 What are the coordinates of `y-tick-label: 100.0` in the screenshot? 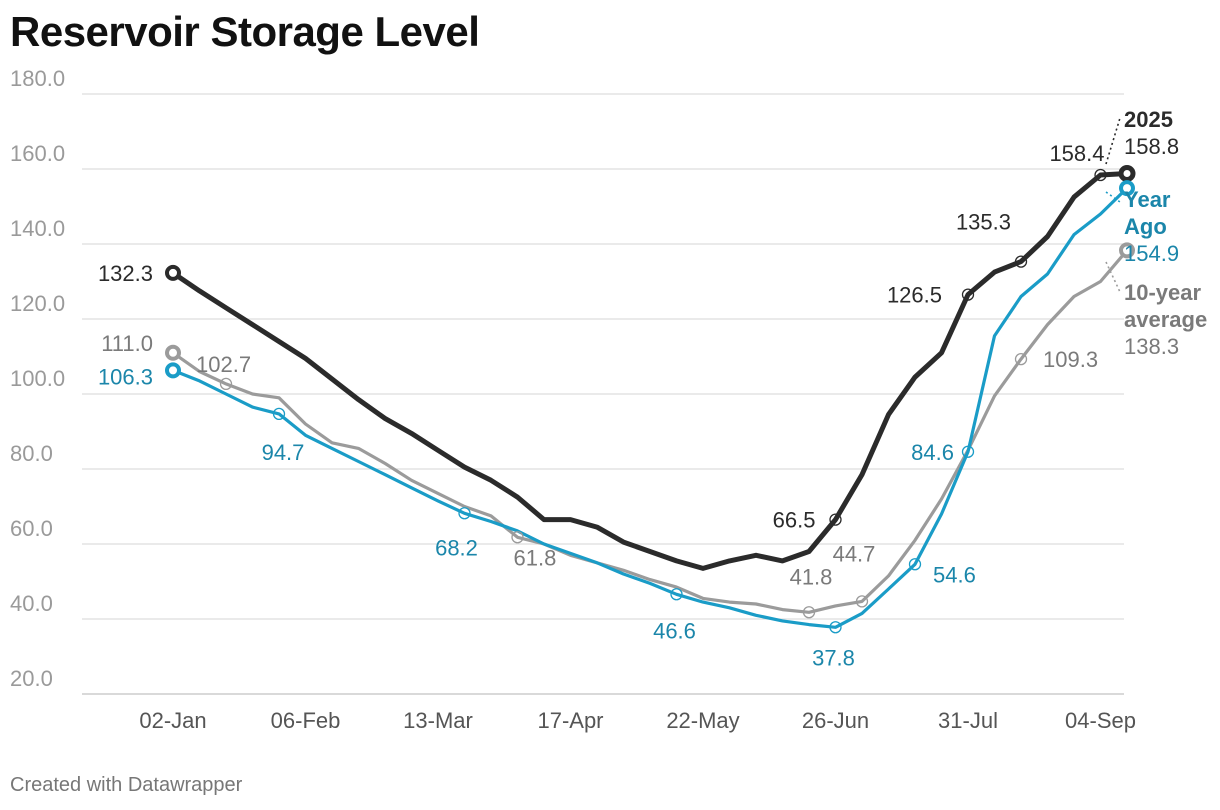 It's located at (37, 378).